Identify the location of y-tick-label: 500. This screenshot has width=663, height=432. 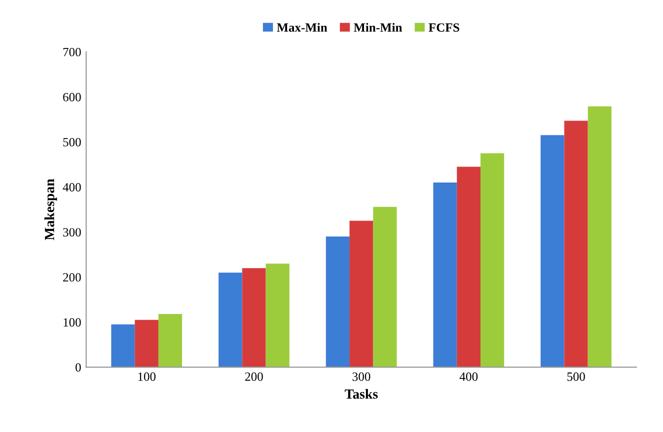
(72, 142).